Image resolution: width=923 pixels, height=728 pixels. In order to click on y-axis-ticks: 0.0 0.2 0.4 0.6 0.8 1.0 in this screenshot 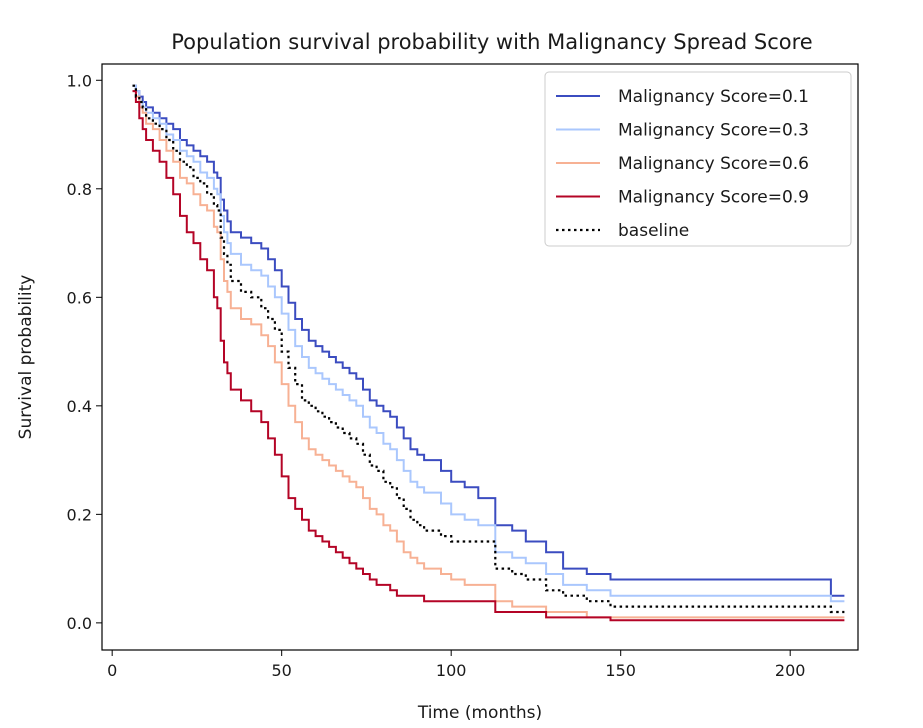, I will do `click(84, 352)`.